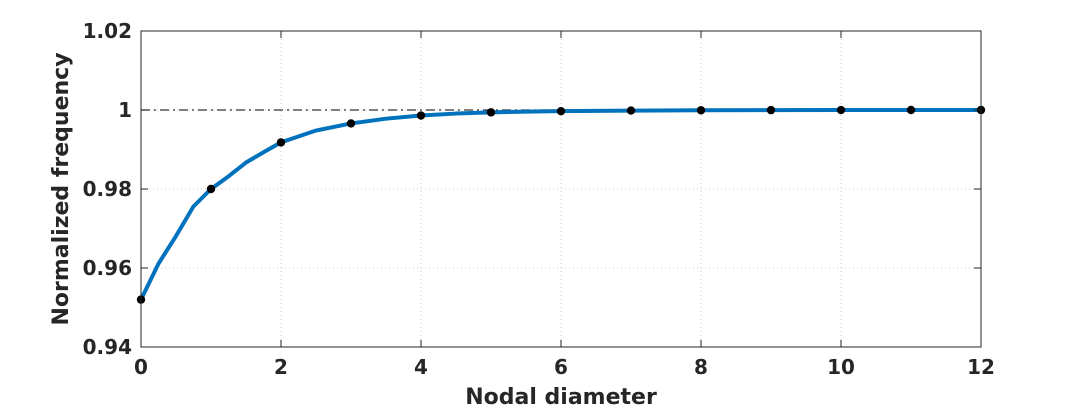 The width and height of the screenshot is (1084, 416). I want to click on y-tick-label: 1, so click(125, 110).